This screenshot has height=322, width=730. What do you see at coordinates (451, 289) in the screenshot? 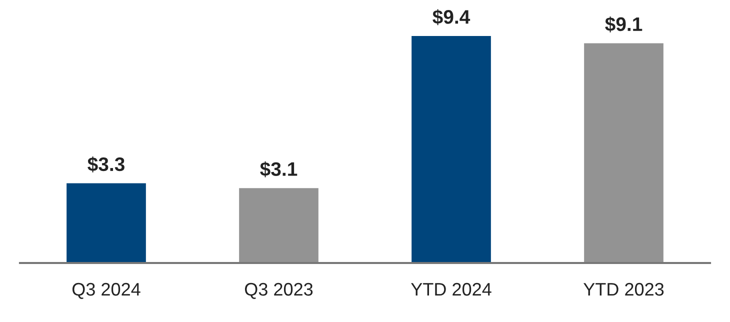
I see `x-tick-label: YTD 2024` at bounding box center [451, 289].